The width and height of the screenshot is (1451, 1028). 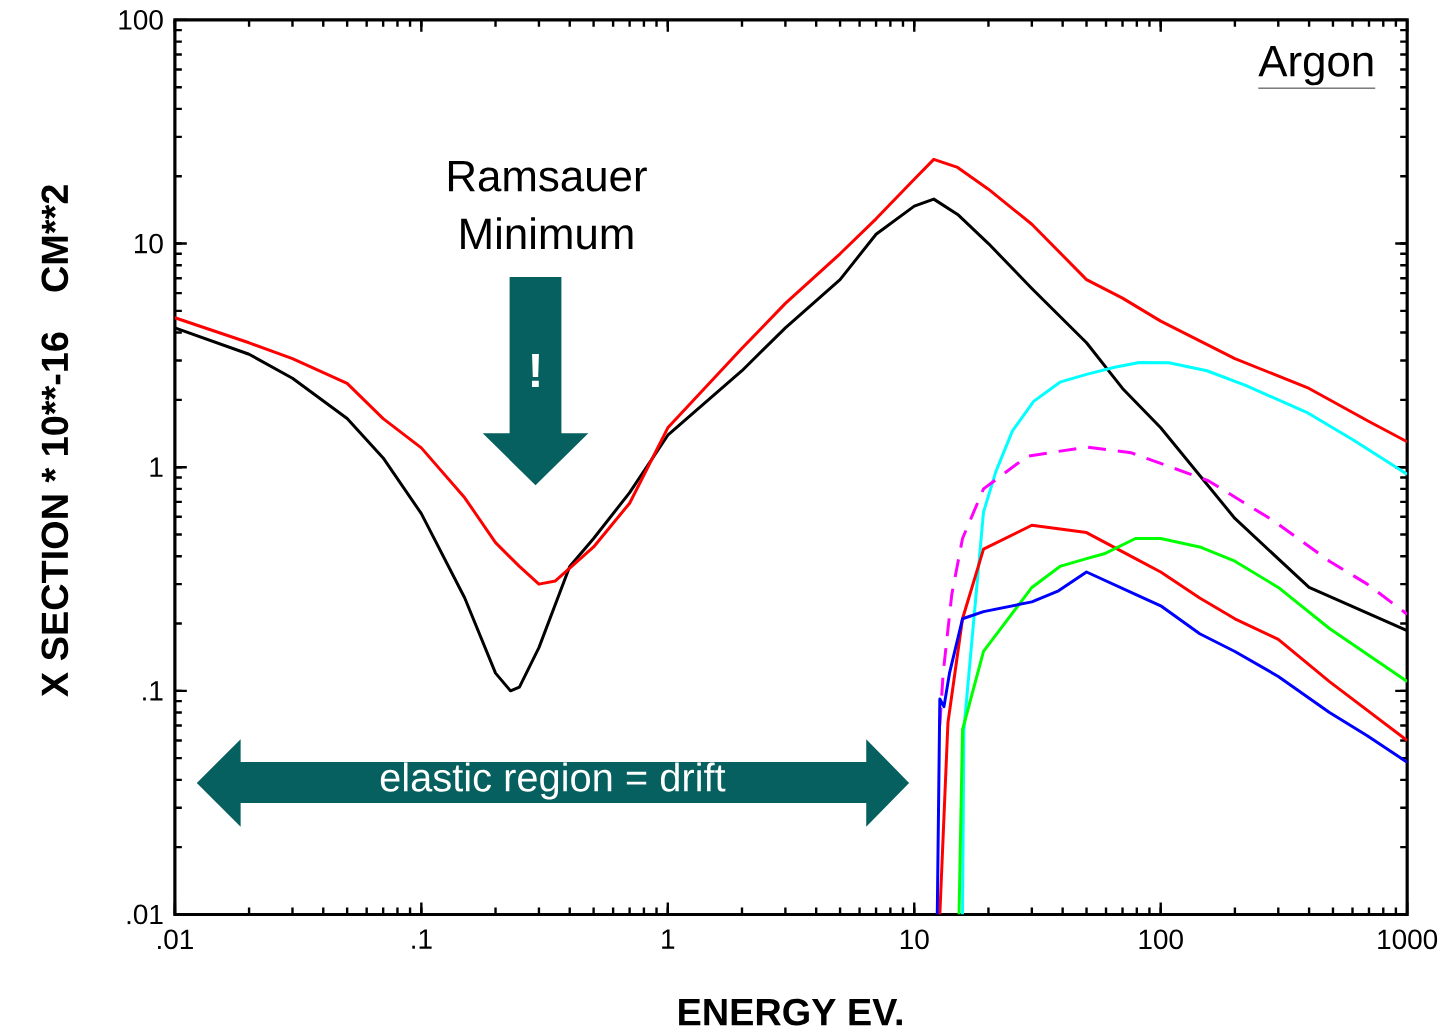 What do you see at coordinates (175, 939) in the screenshot?
I see `x-tick-label: .01` at bounding box center [175, 939].